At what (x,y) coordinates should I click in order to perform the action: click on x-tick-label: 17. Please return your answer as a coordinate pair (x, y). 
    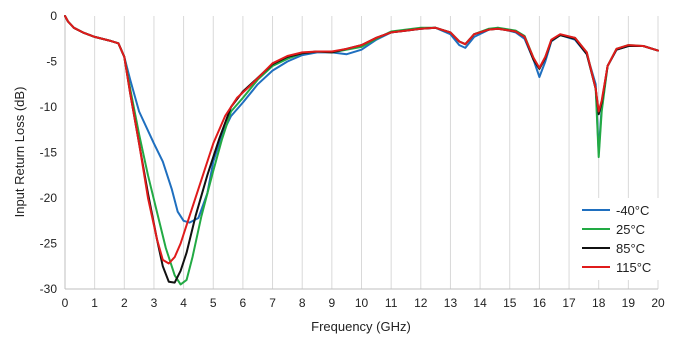
    Looking at the image, I should click on (569, 303).